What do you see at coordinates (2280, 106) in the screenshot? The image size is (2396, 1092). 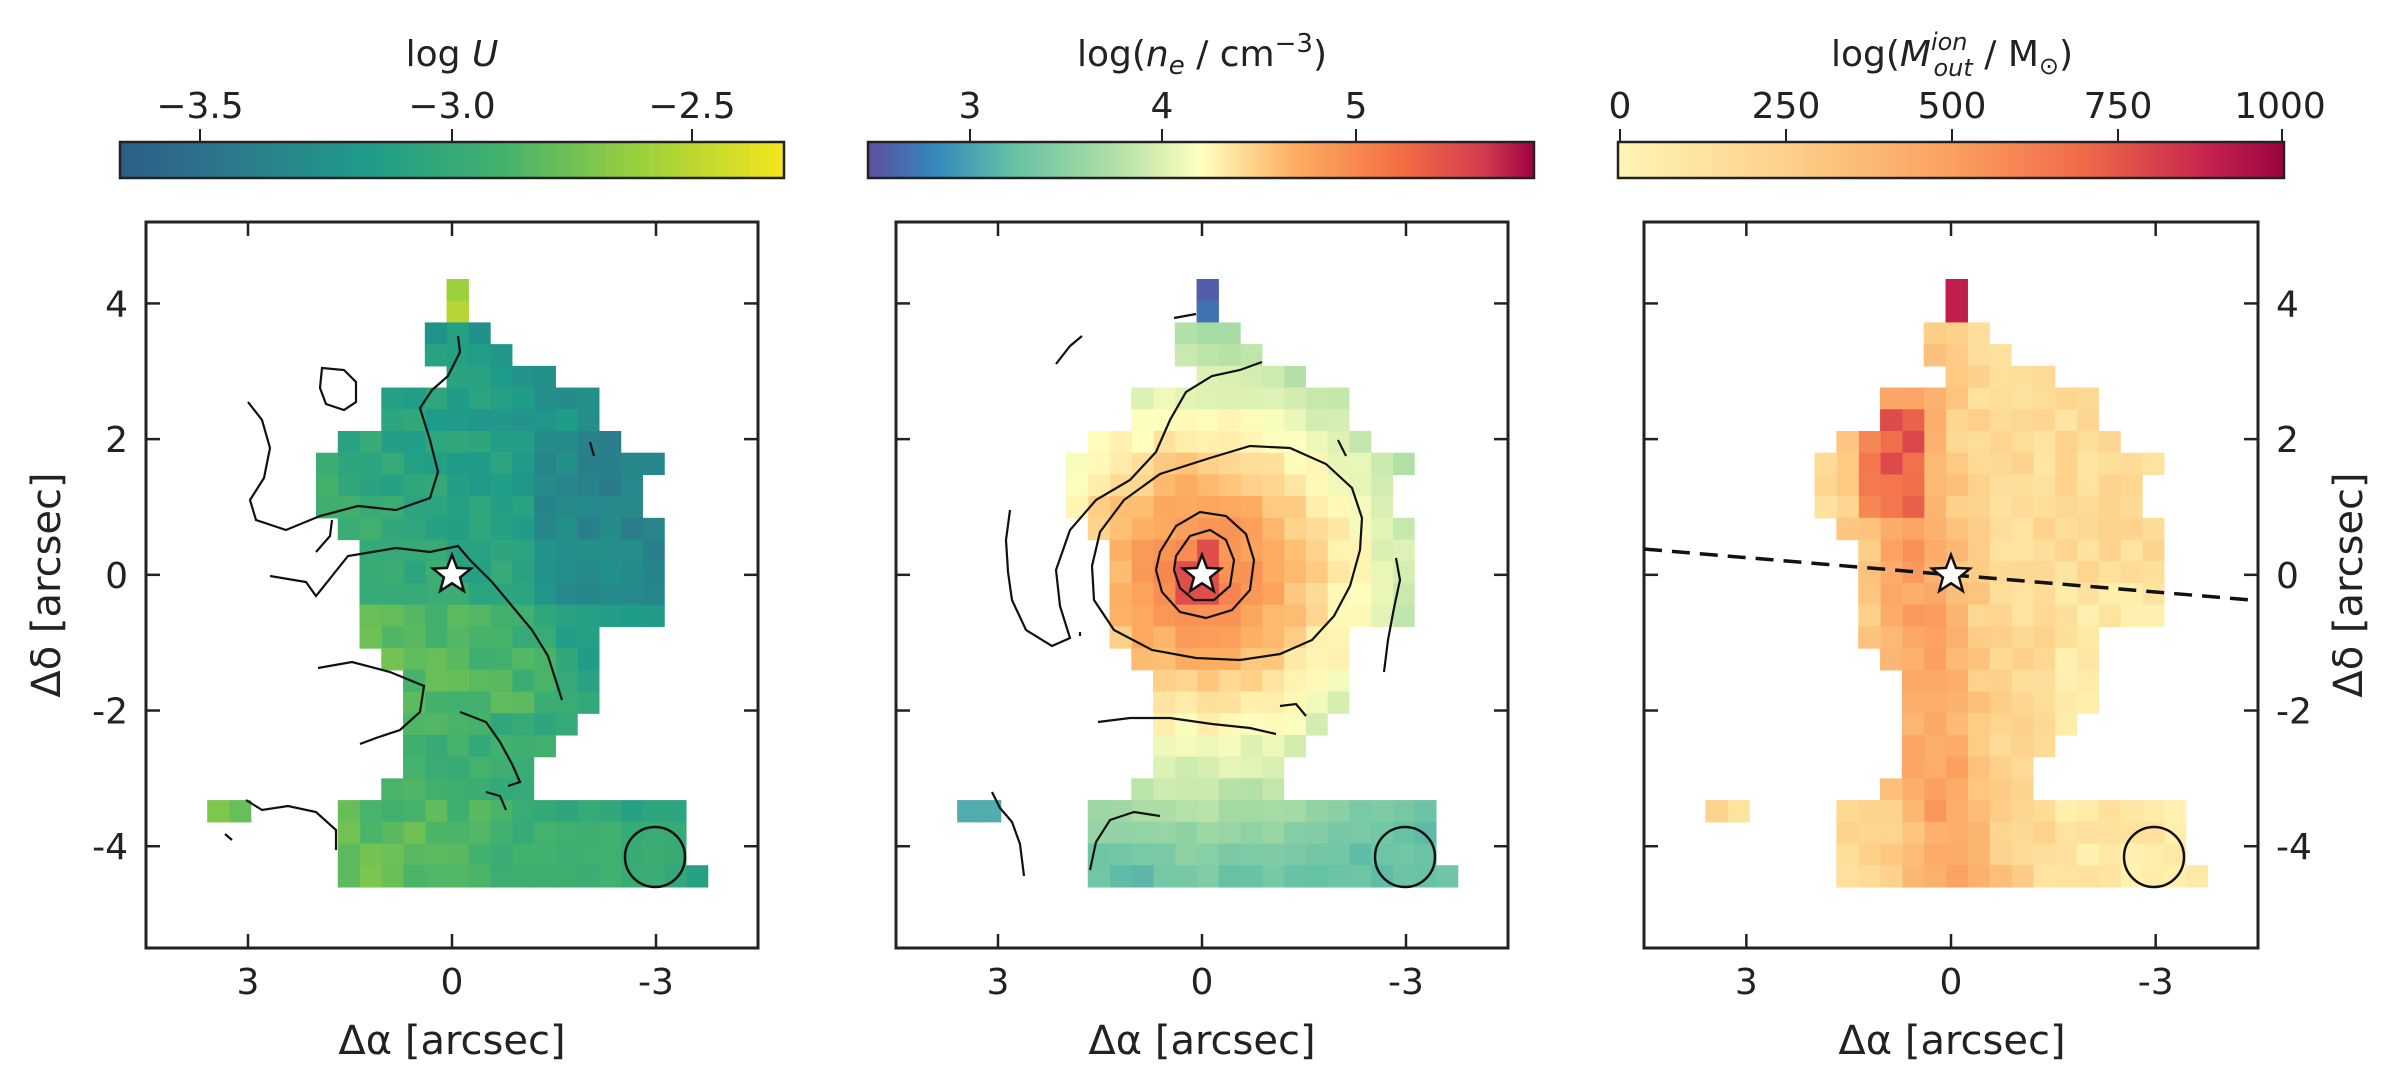 I see `colorbar-tick-label: 1000` at bounding box center [2280, 106].